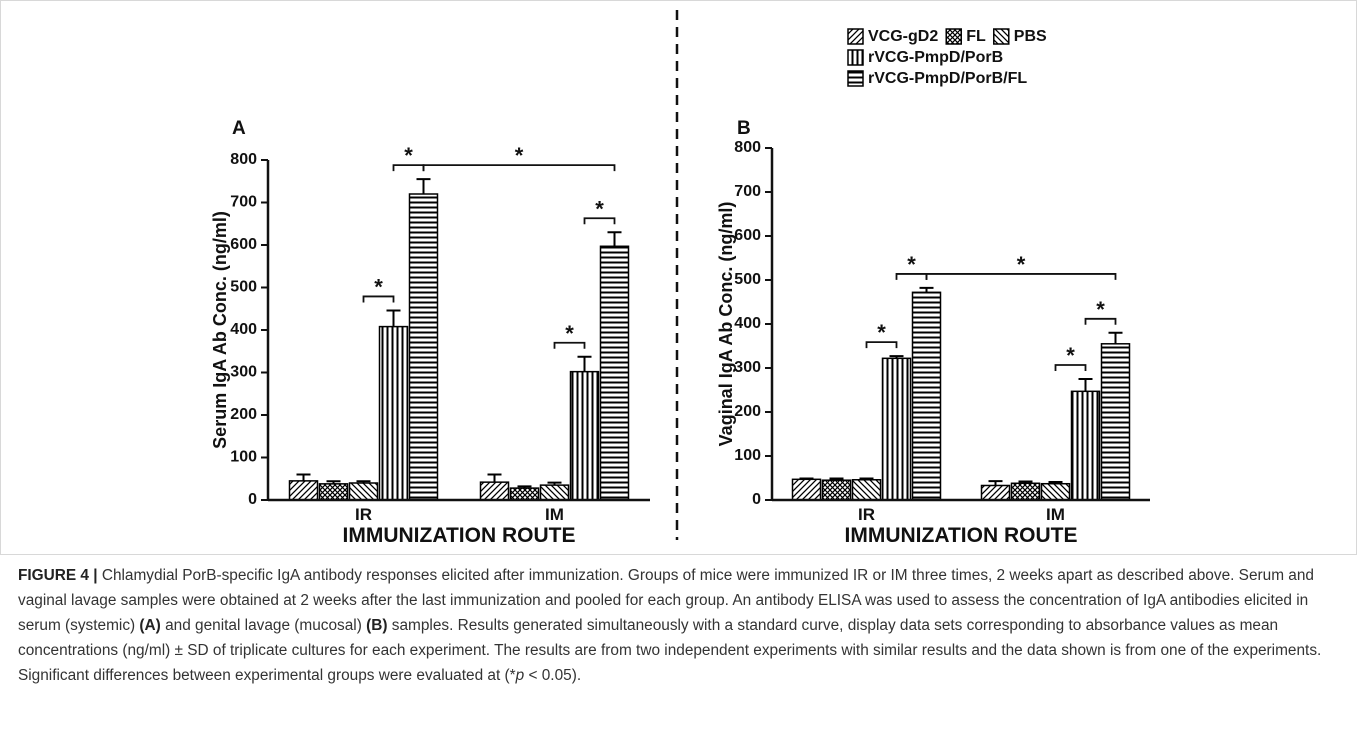  Describe the element at coordinates (150, 625) in the screenshot. I see `caption-panel-ref: (A)` at that location.